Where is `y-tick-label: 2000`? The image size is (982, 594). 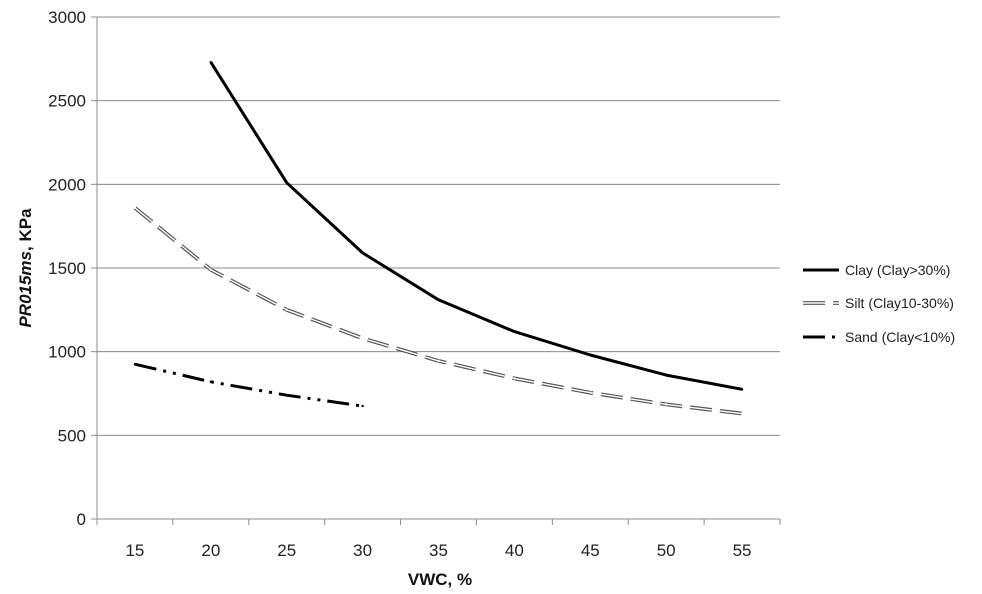 y-tick-label: 2000 is located at coordinates (67, 184).